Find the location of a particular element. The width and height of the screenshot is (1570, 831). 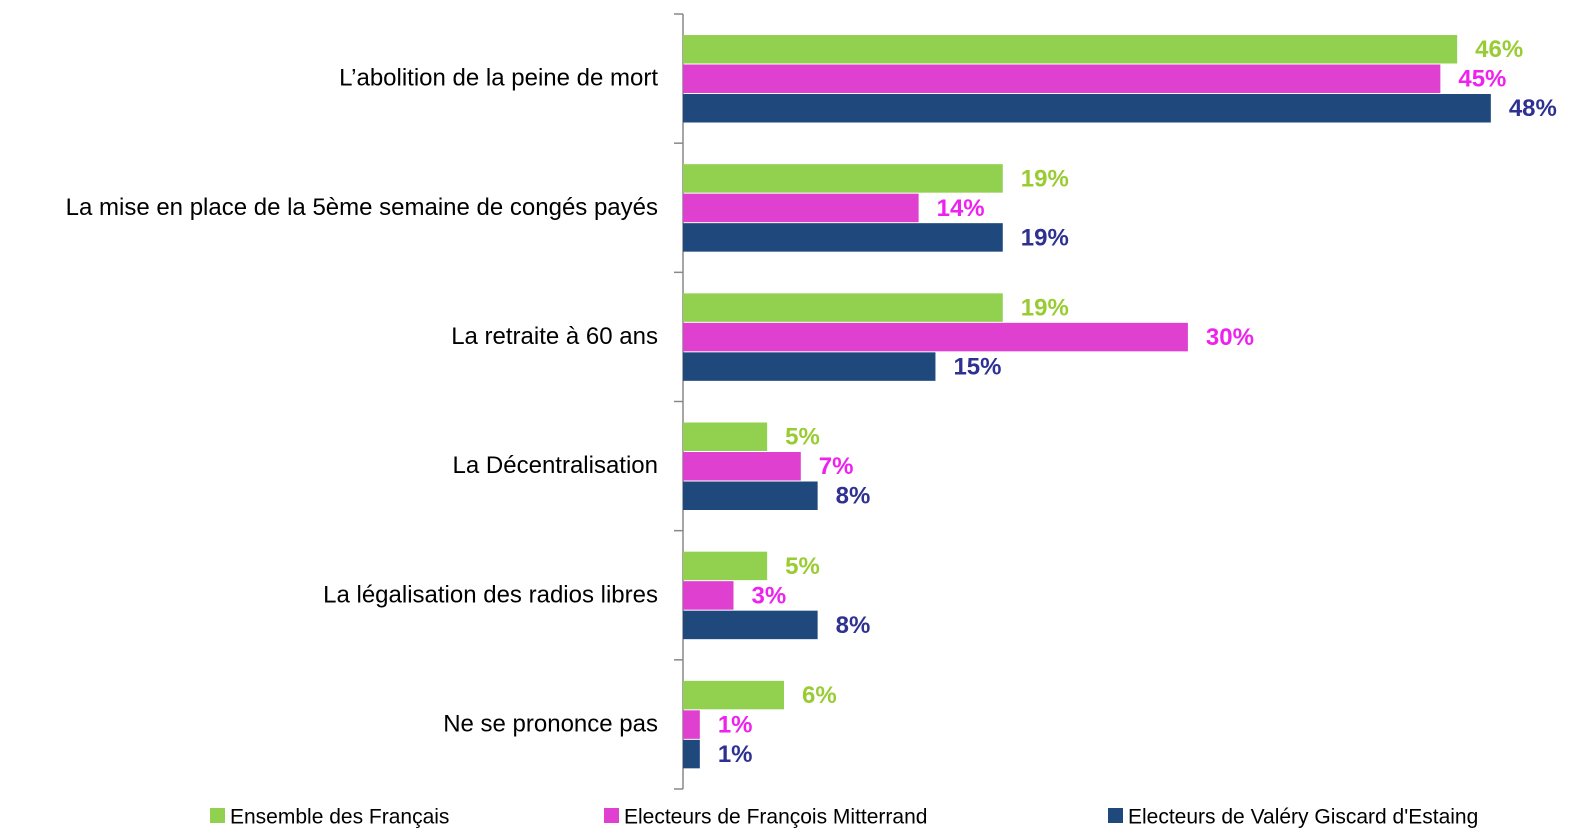

value-label: 15% is located at coordinates (977, 366).